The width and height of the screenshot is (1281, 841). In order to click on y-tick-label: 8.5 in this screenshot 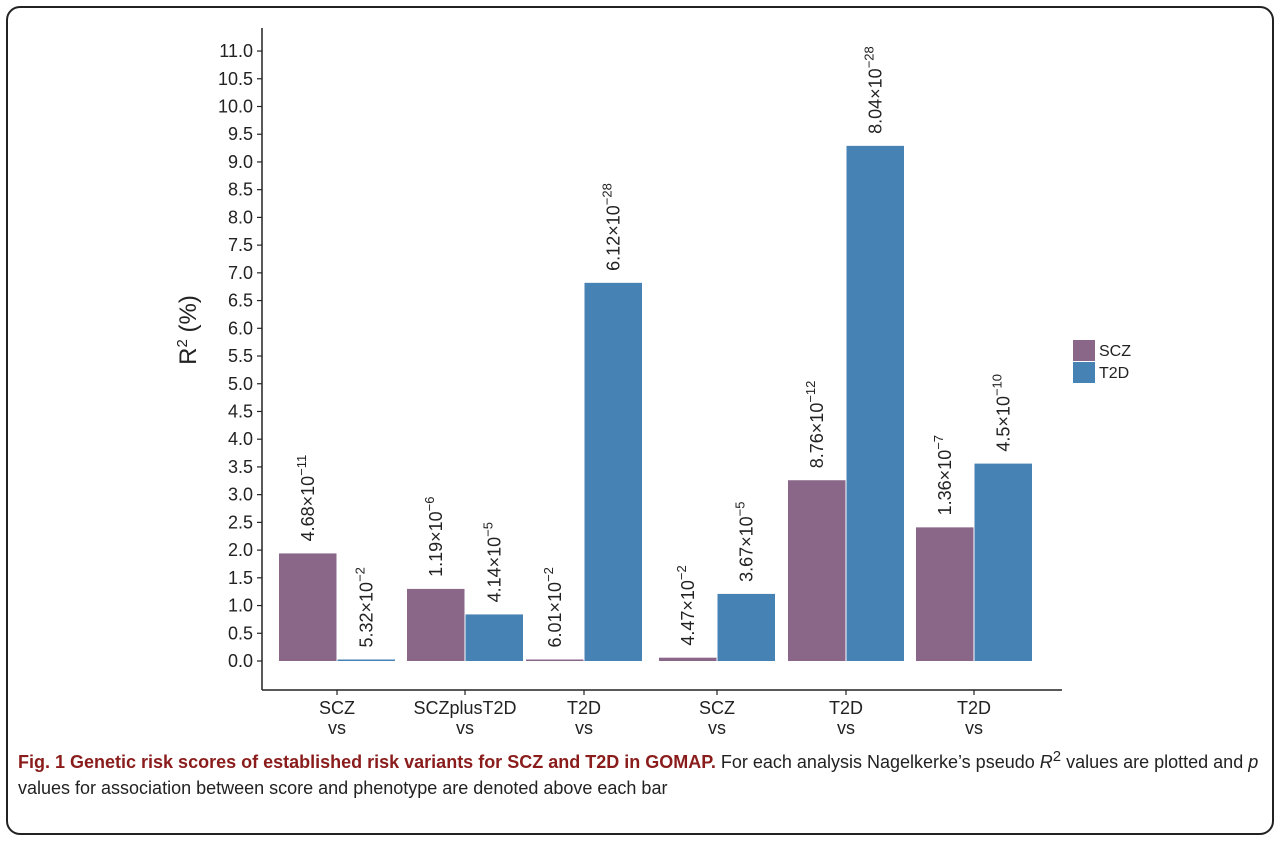, I will do `click(240, 190)`.